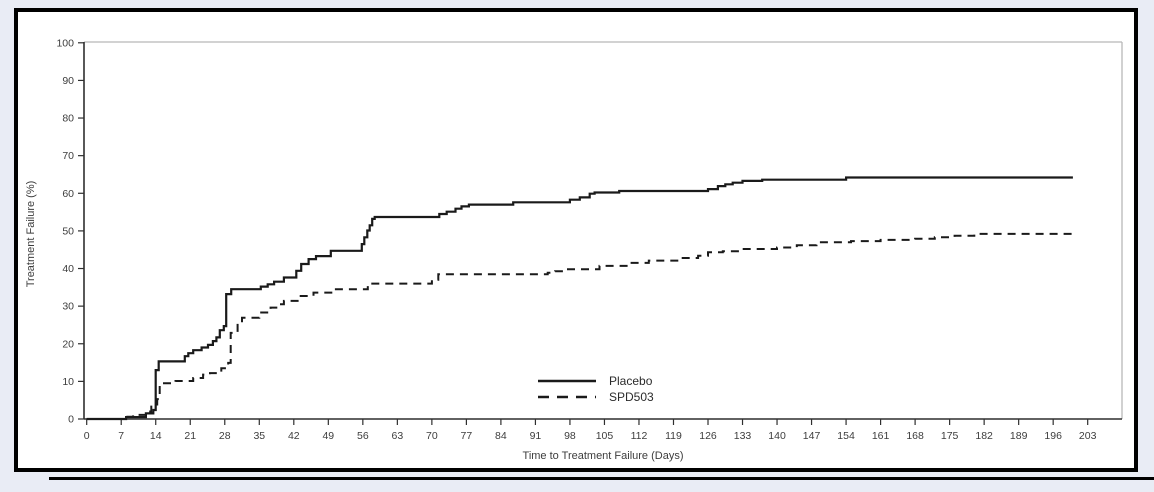 This screenshot has width=1154, height=492. Describe the element at coordinates (225, 436) in the screenshot. I see `x-tick-label: 28` at that location.